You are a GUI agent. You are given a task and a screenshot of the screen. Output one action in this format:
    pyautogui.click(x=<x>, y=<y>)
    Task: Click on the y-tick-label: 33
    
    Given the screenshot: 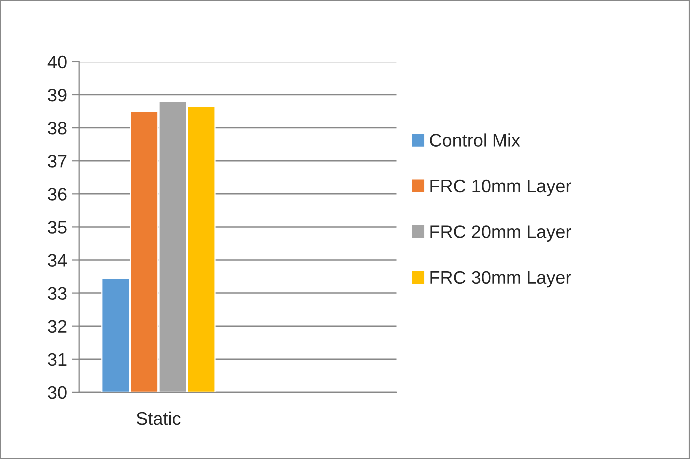 What is the action you would take?
    pyautogui.click(x=57, y=293)
    